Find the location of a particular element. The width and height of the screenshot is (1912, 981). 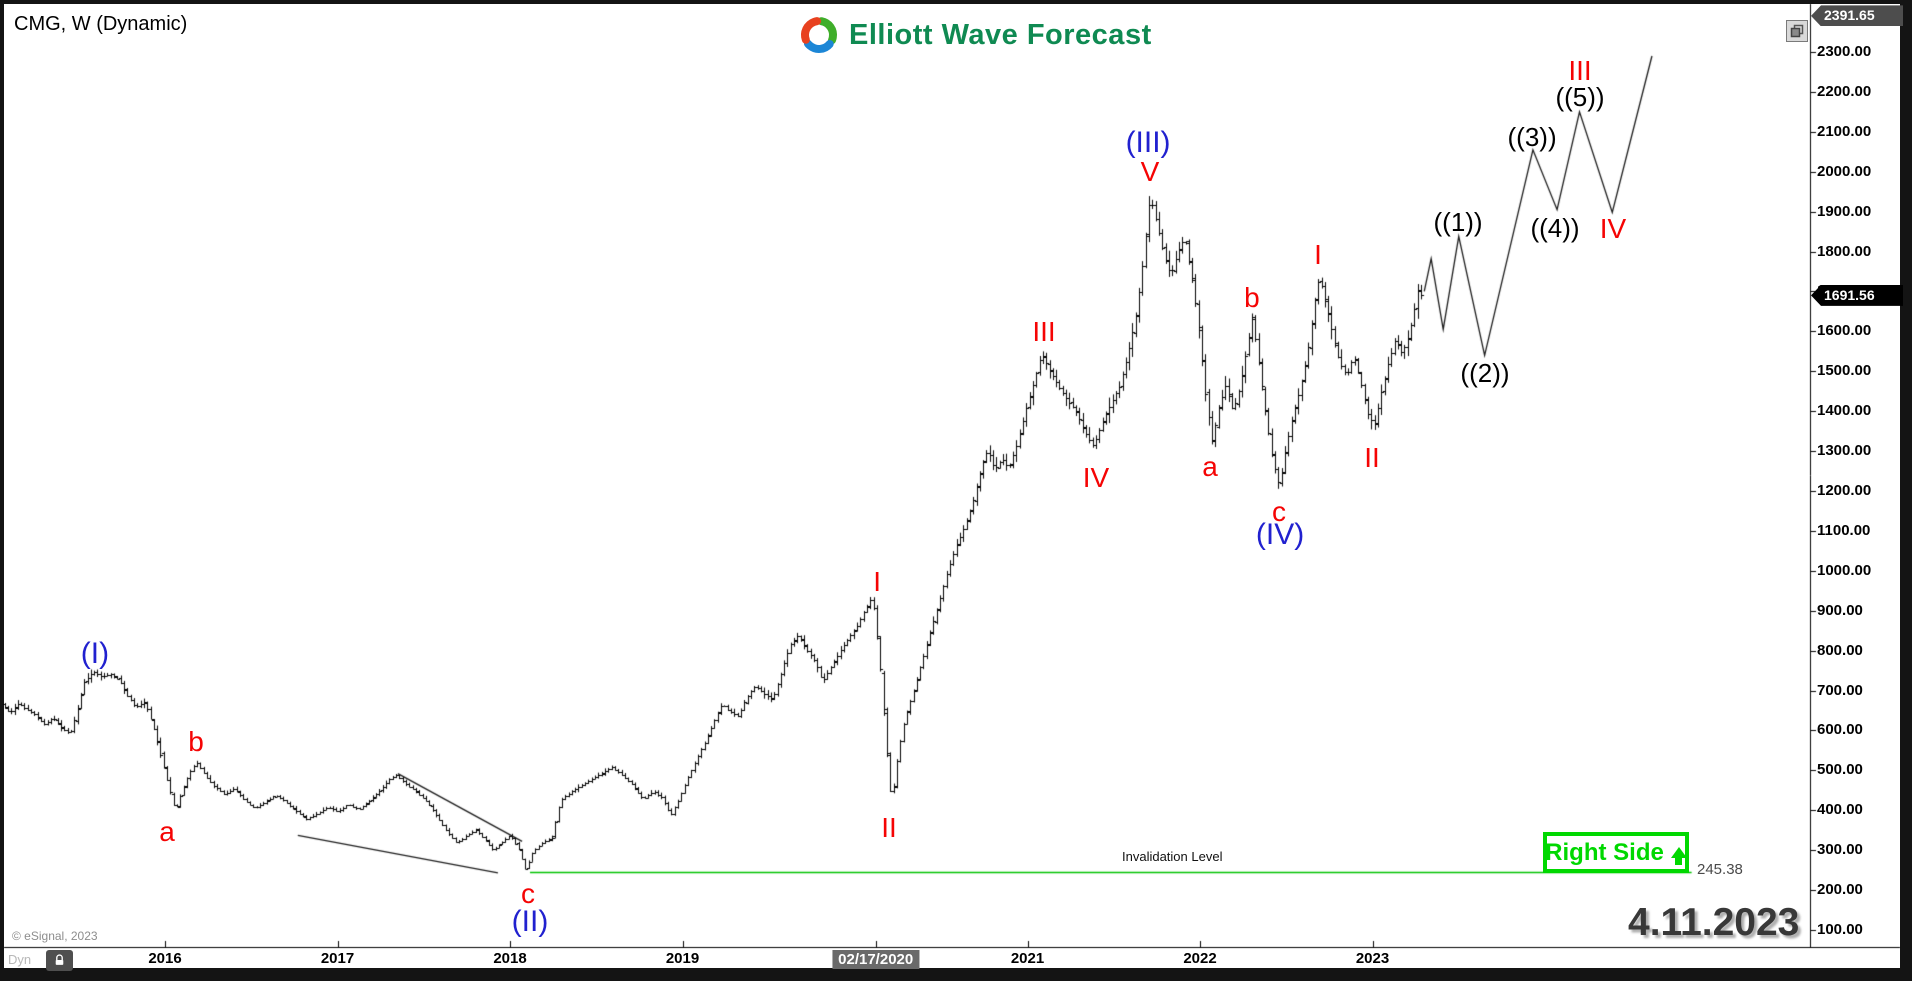

wave-label: ((2)) is located at coordinates (1485, 372).